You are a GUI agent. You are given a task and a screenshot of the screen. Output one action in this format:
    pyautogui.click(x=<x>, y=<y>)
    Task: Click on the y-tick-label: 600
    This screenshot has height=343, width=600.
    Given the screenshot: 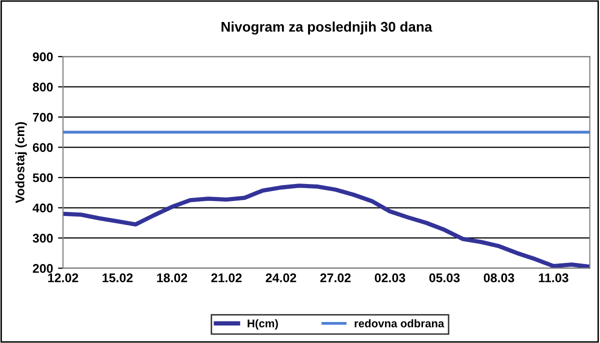 What is the action you would take?
    pyautogui.click(x=42, y=147)
    